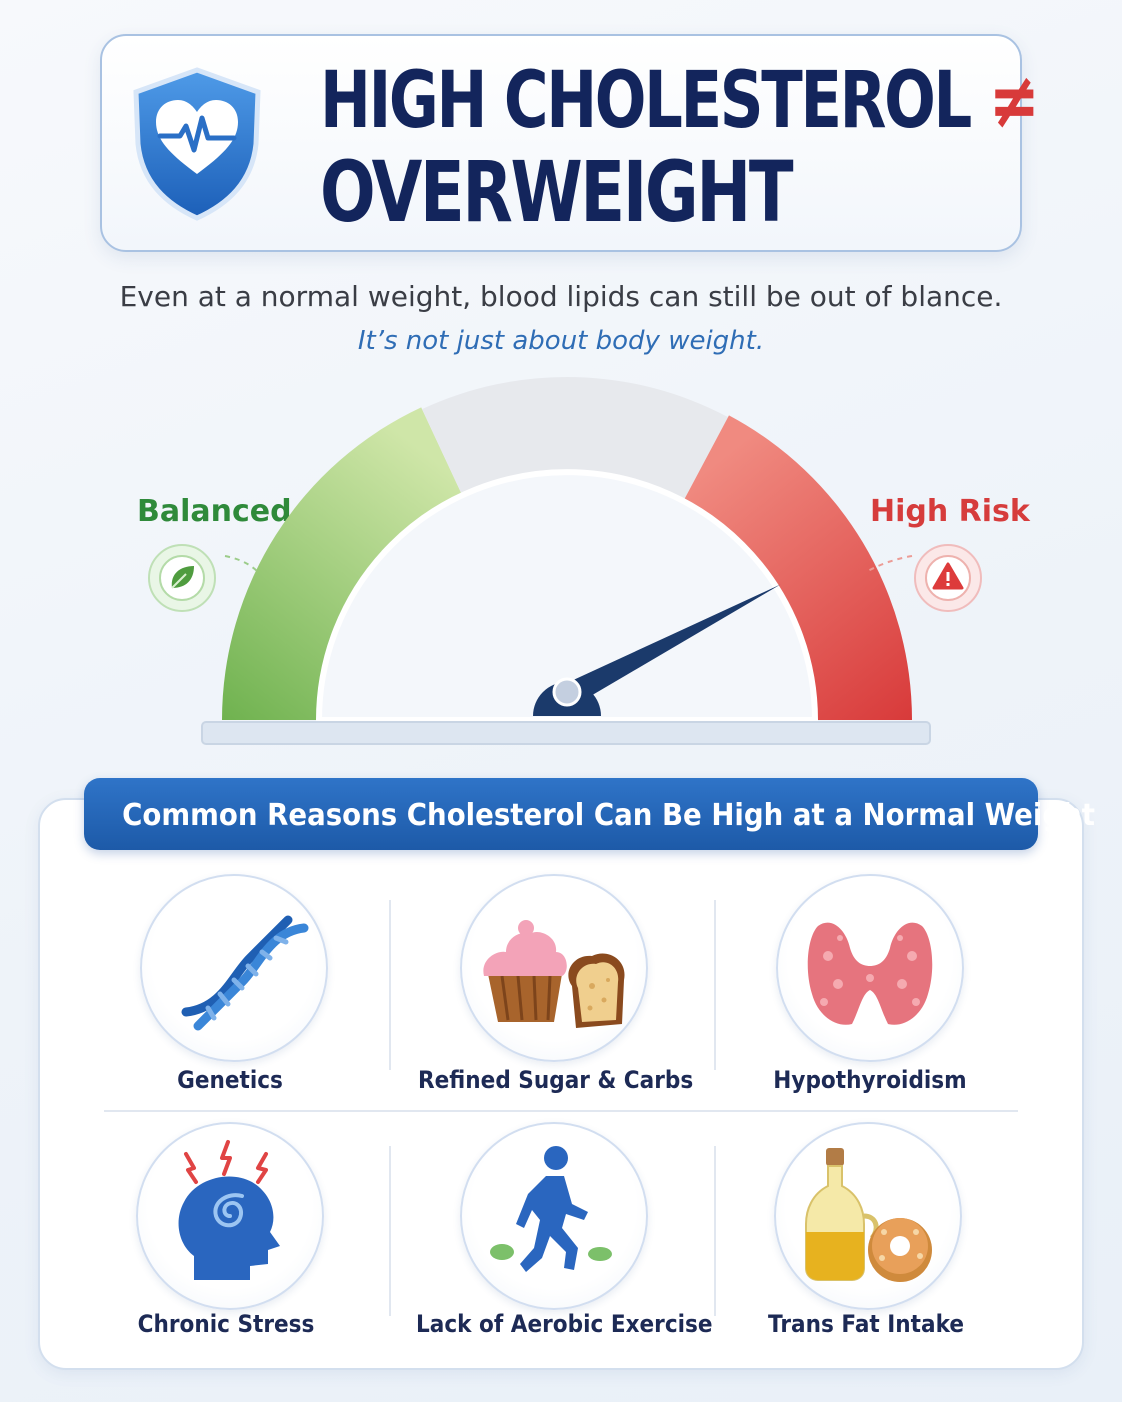 The image size is (1122, 1402). I want to click on gauge-inner-face, so click(567, 596).